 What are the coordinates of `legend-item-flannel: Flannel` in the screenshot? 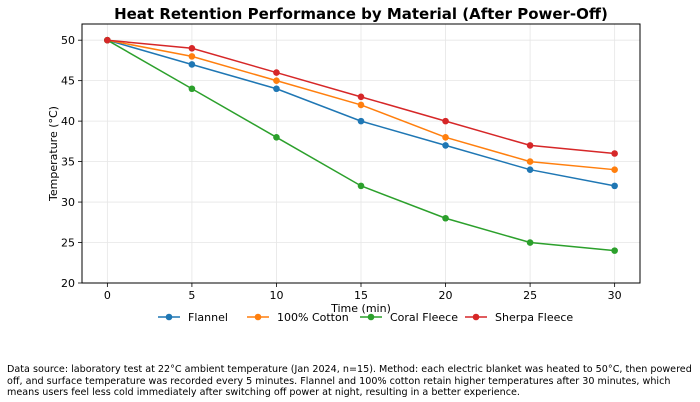 It's located at (193, 317).